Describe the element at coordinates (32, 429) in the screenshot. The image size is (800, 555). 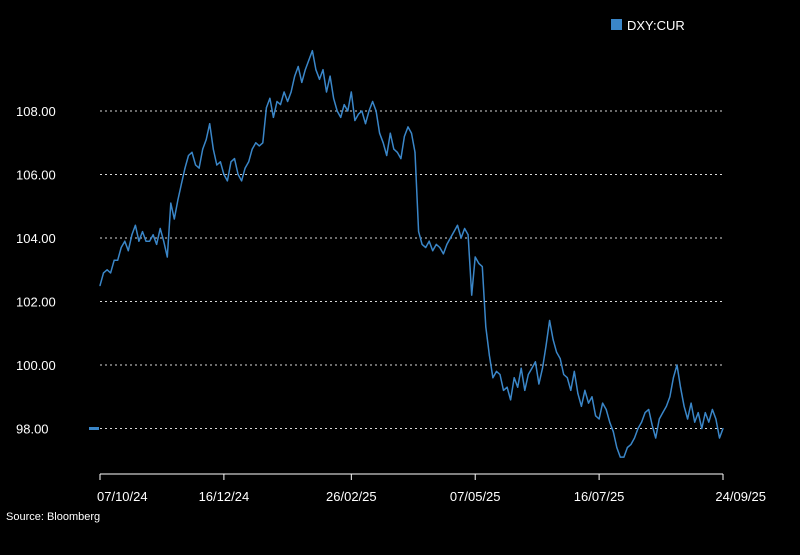
I see `y-tick-label: 98.00` at that location.